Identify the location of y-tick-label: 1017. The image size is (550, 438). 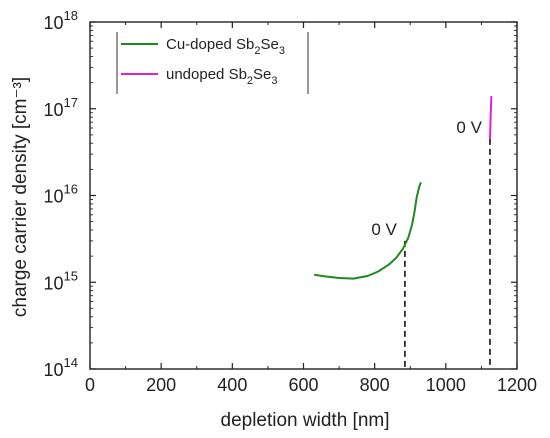
(61, 107).